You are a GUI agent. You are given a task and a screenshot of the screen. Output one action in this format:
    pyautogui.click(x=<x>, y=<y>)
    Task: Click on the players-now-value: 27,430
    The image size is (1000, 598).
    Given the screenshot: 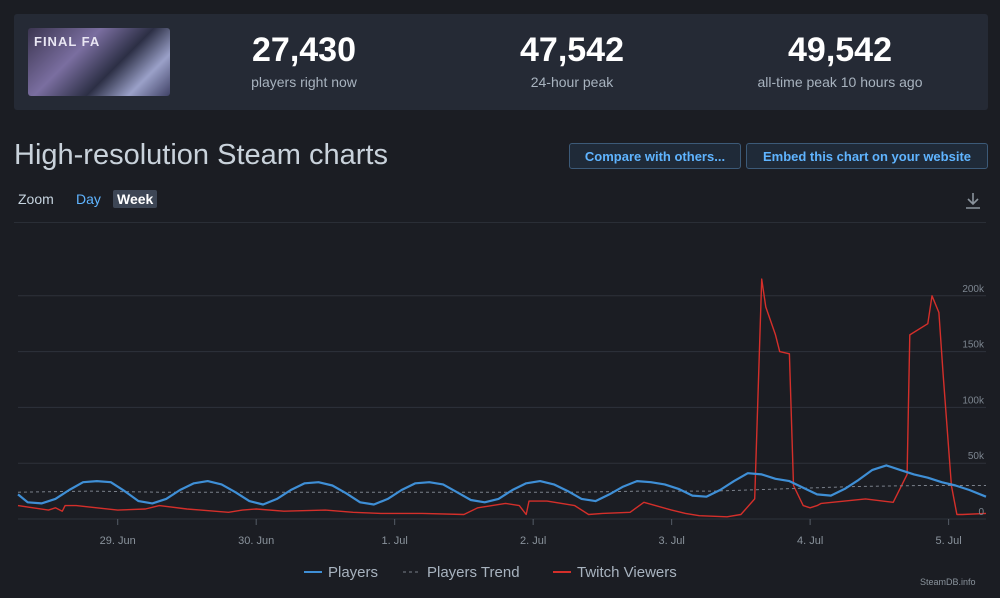 What is the action you would take?
    pyautogui.click(x=304, y=50)
    